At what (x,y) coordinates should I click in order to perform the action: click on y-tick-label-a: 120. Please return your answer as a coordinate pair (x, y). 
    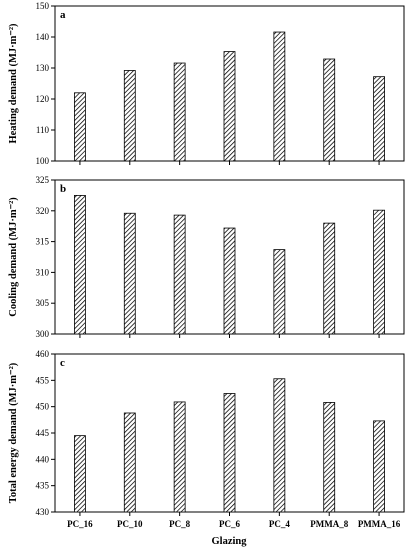
    Looking at the image, I should click on (43, 99).